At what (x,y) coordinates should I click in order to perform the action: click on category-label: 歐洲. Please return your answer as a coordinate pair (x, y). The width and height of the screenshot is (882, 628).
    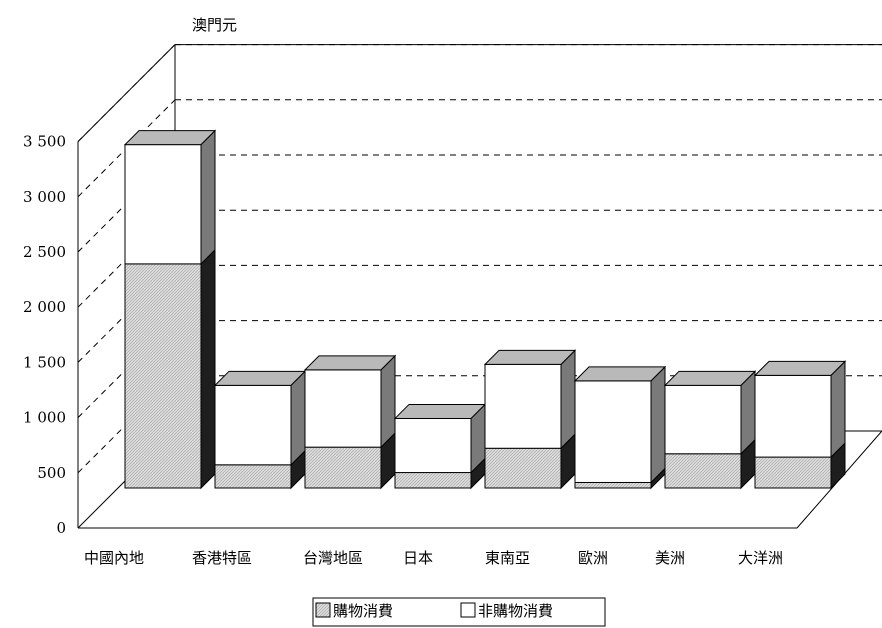
    Looking at the image, I should click on (593, 558).